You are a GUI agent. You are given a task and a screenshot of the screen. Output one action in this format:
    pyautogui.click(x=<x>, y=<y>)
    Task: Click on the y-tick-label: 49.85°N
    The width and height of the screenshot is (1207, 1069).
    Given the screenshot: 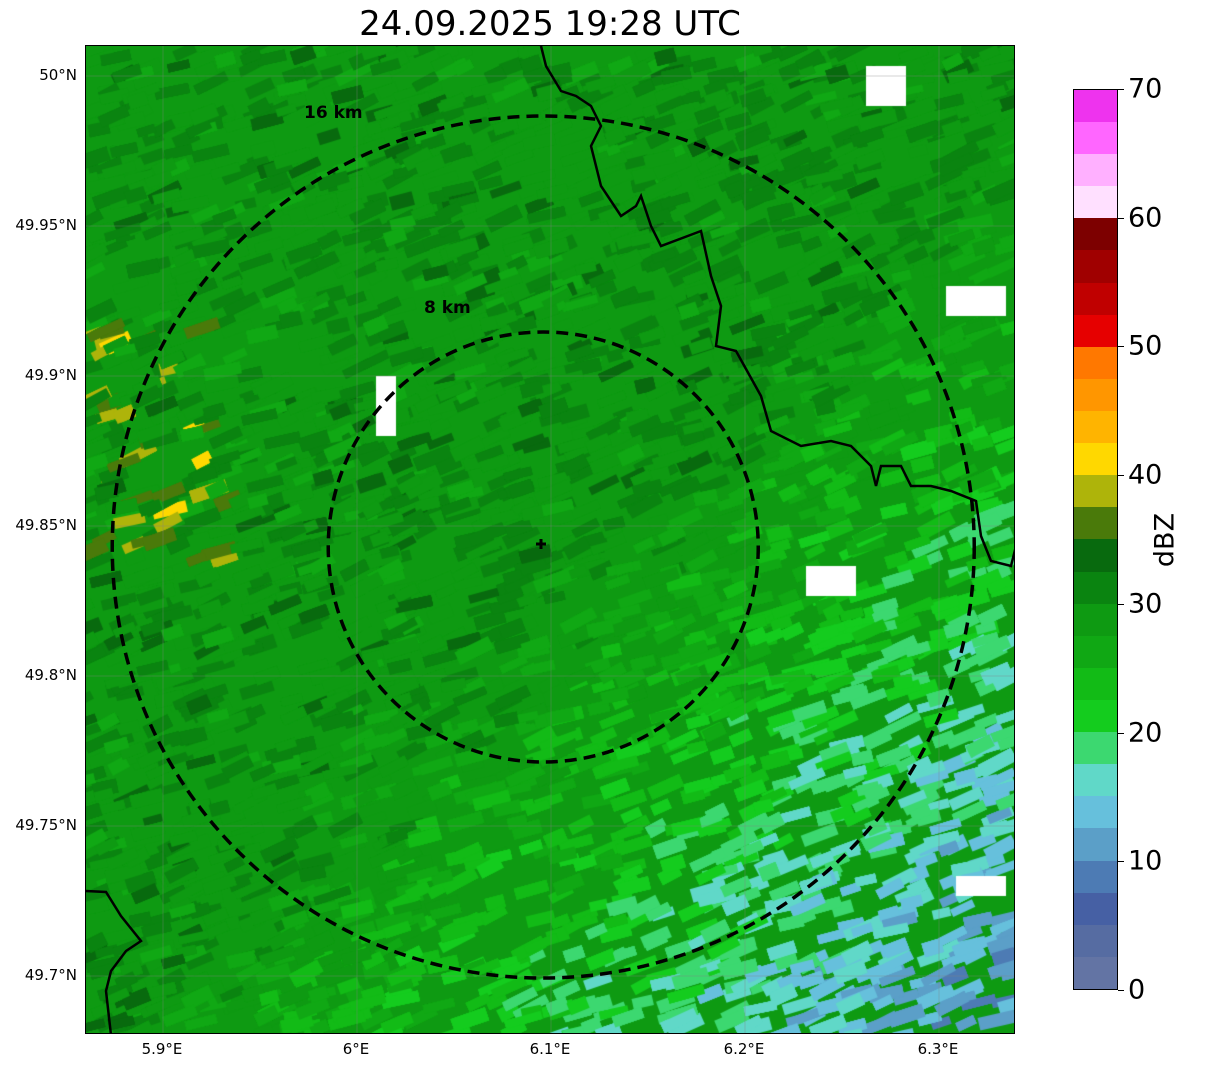 What is the action you would take?
    pyautogui.click(x=46, y=525)
    